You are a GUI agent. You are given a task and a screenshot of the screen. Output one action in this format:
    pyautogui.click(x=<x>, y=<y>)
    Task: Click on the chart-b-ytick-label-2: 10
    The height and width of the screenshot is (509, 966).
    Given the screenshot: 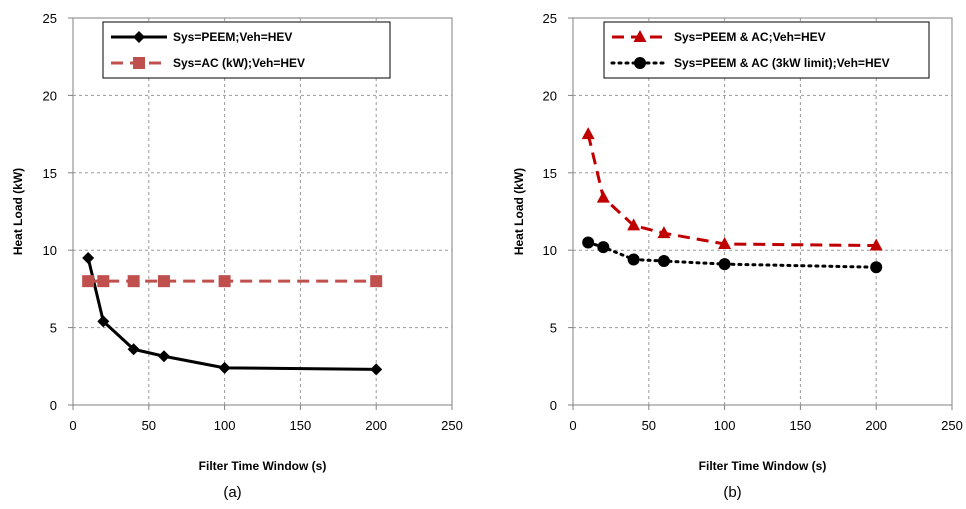 What is the action you would take?
    pyautogui.click(x=550, y=250)
    